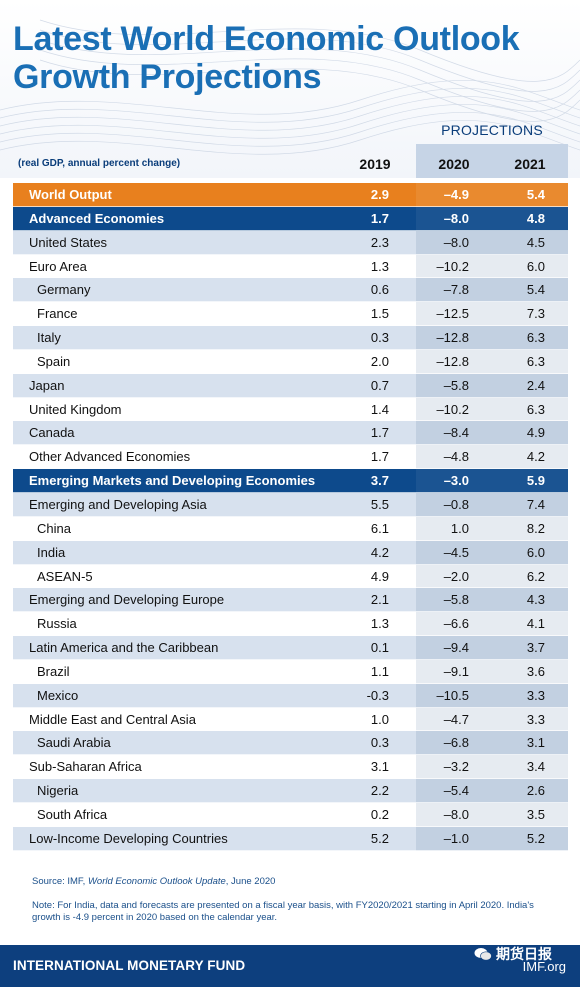  What do you see at coordinates (456, 600) in the screenshot?
I see `value-cell-2020: –5.8` at bounding box center [456, 600].